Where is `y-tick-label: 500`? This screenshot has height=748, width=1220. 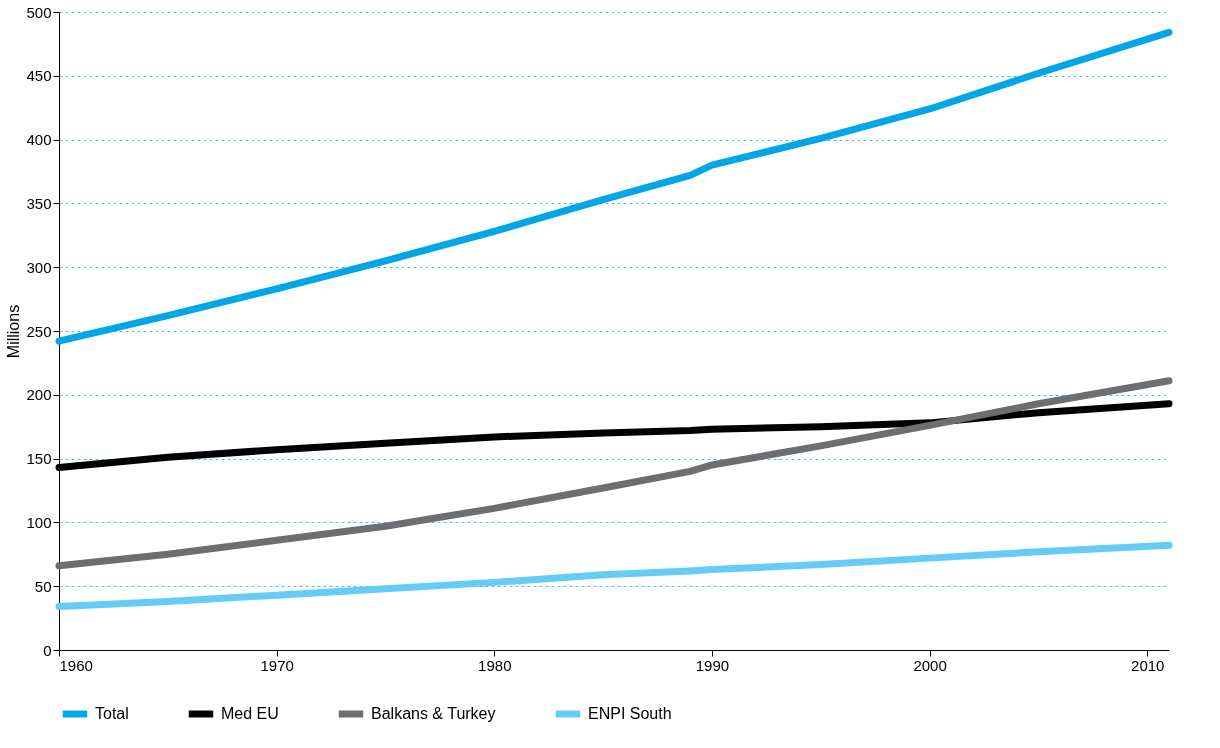
y-tick-label: 500 is located at coordinates (39, 12).